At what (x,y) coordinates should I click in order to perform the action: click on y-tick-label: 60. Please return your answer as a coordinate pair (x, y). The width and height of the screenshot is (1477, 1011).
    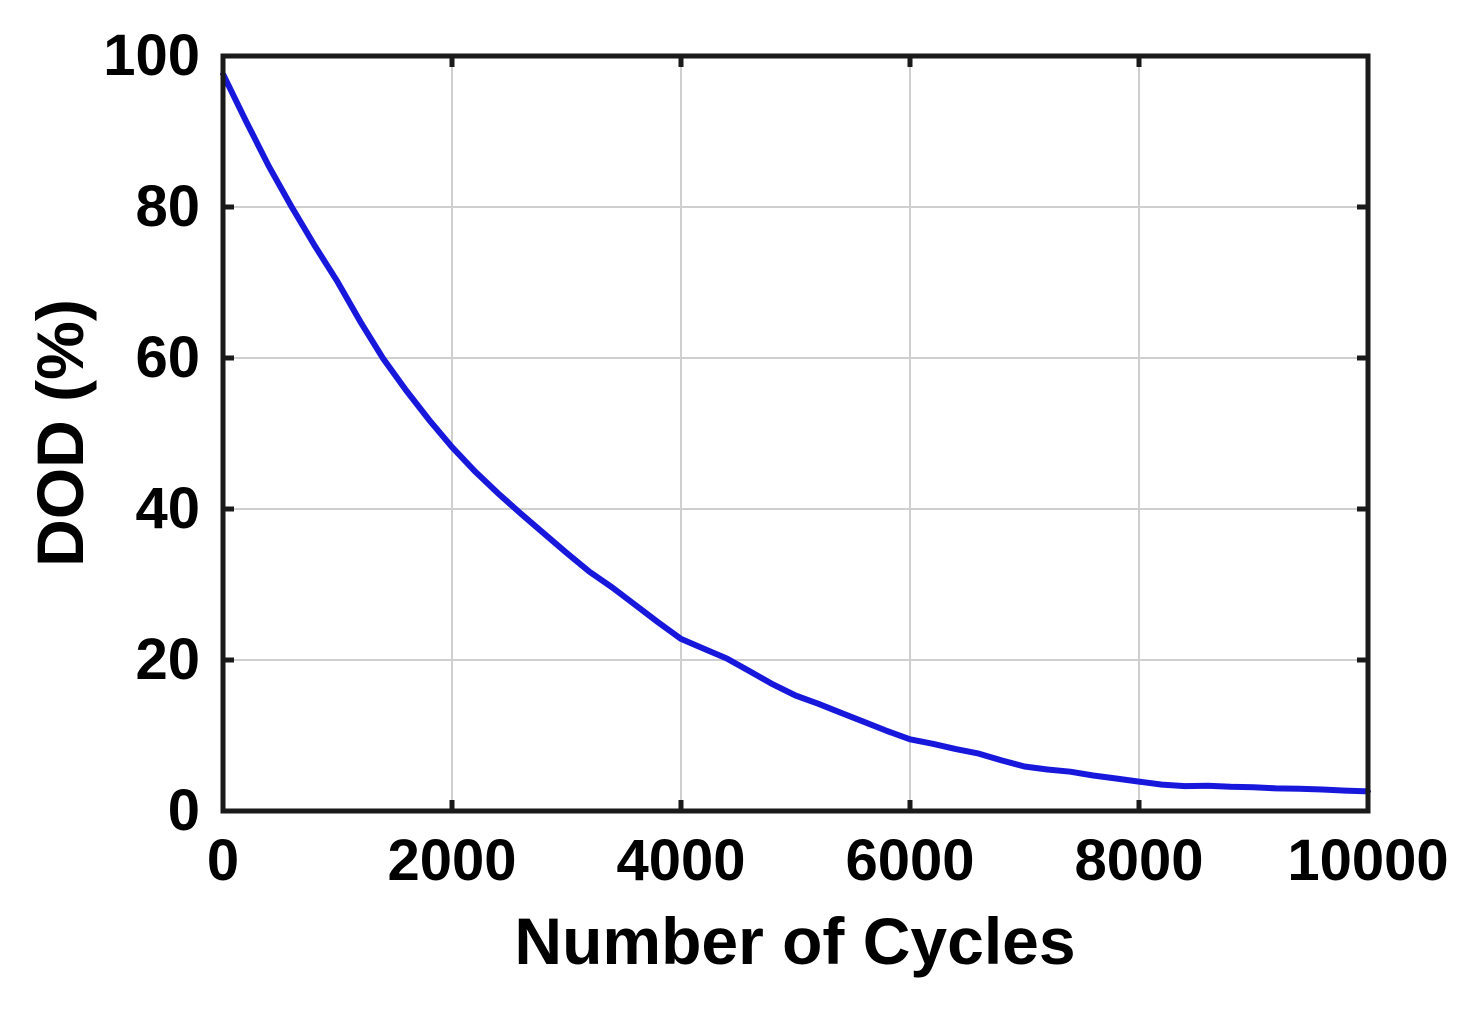
    Looking at the image, I should click on (167, 357).